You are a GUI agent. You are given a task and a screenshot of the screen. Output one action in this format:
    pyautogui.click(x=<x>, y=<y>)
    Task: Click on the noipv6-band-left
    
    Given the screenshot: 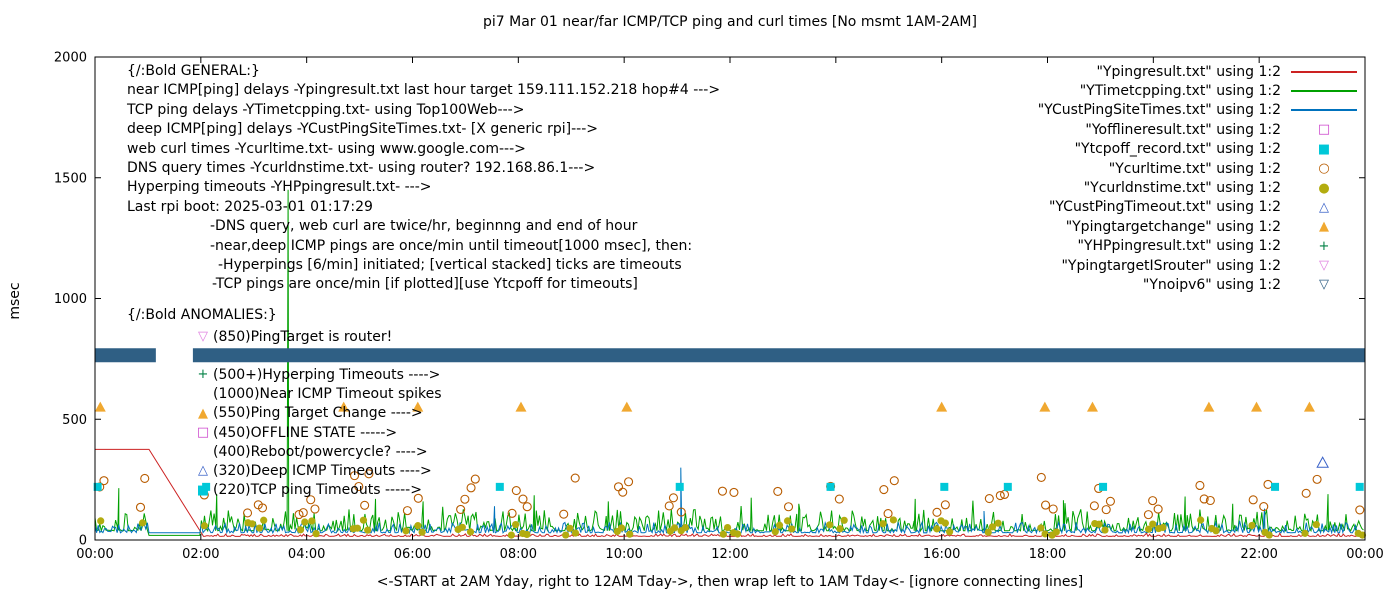 What is the action you would take?
    pyautogui.click(x=125, y=355)
    